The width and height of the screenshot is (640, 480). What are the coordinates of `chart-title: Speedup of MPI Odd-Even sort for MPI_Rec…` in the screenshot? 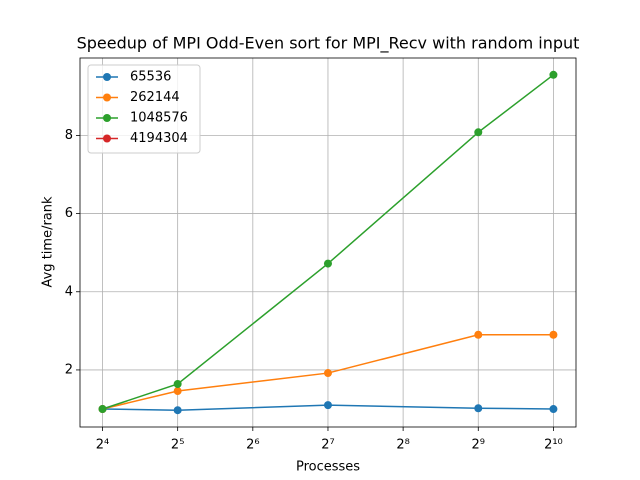 It's located at (328, 44).